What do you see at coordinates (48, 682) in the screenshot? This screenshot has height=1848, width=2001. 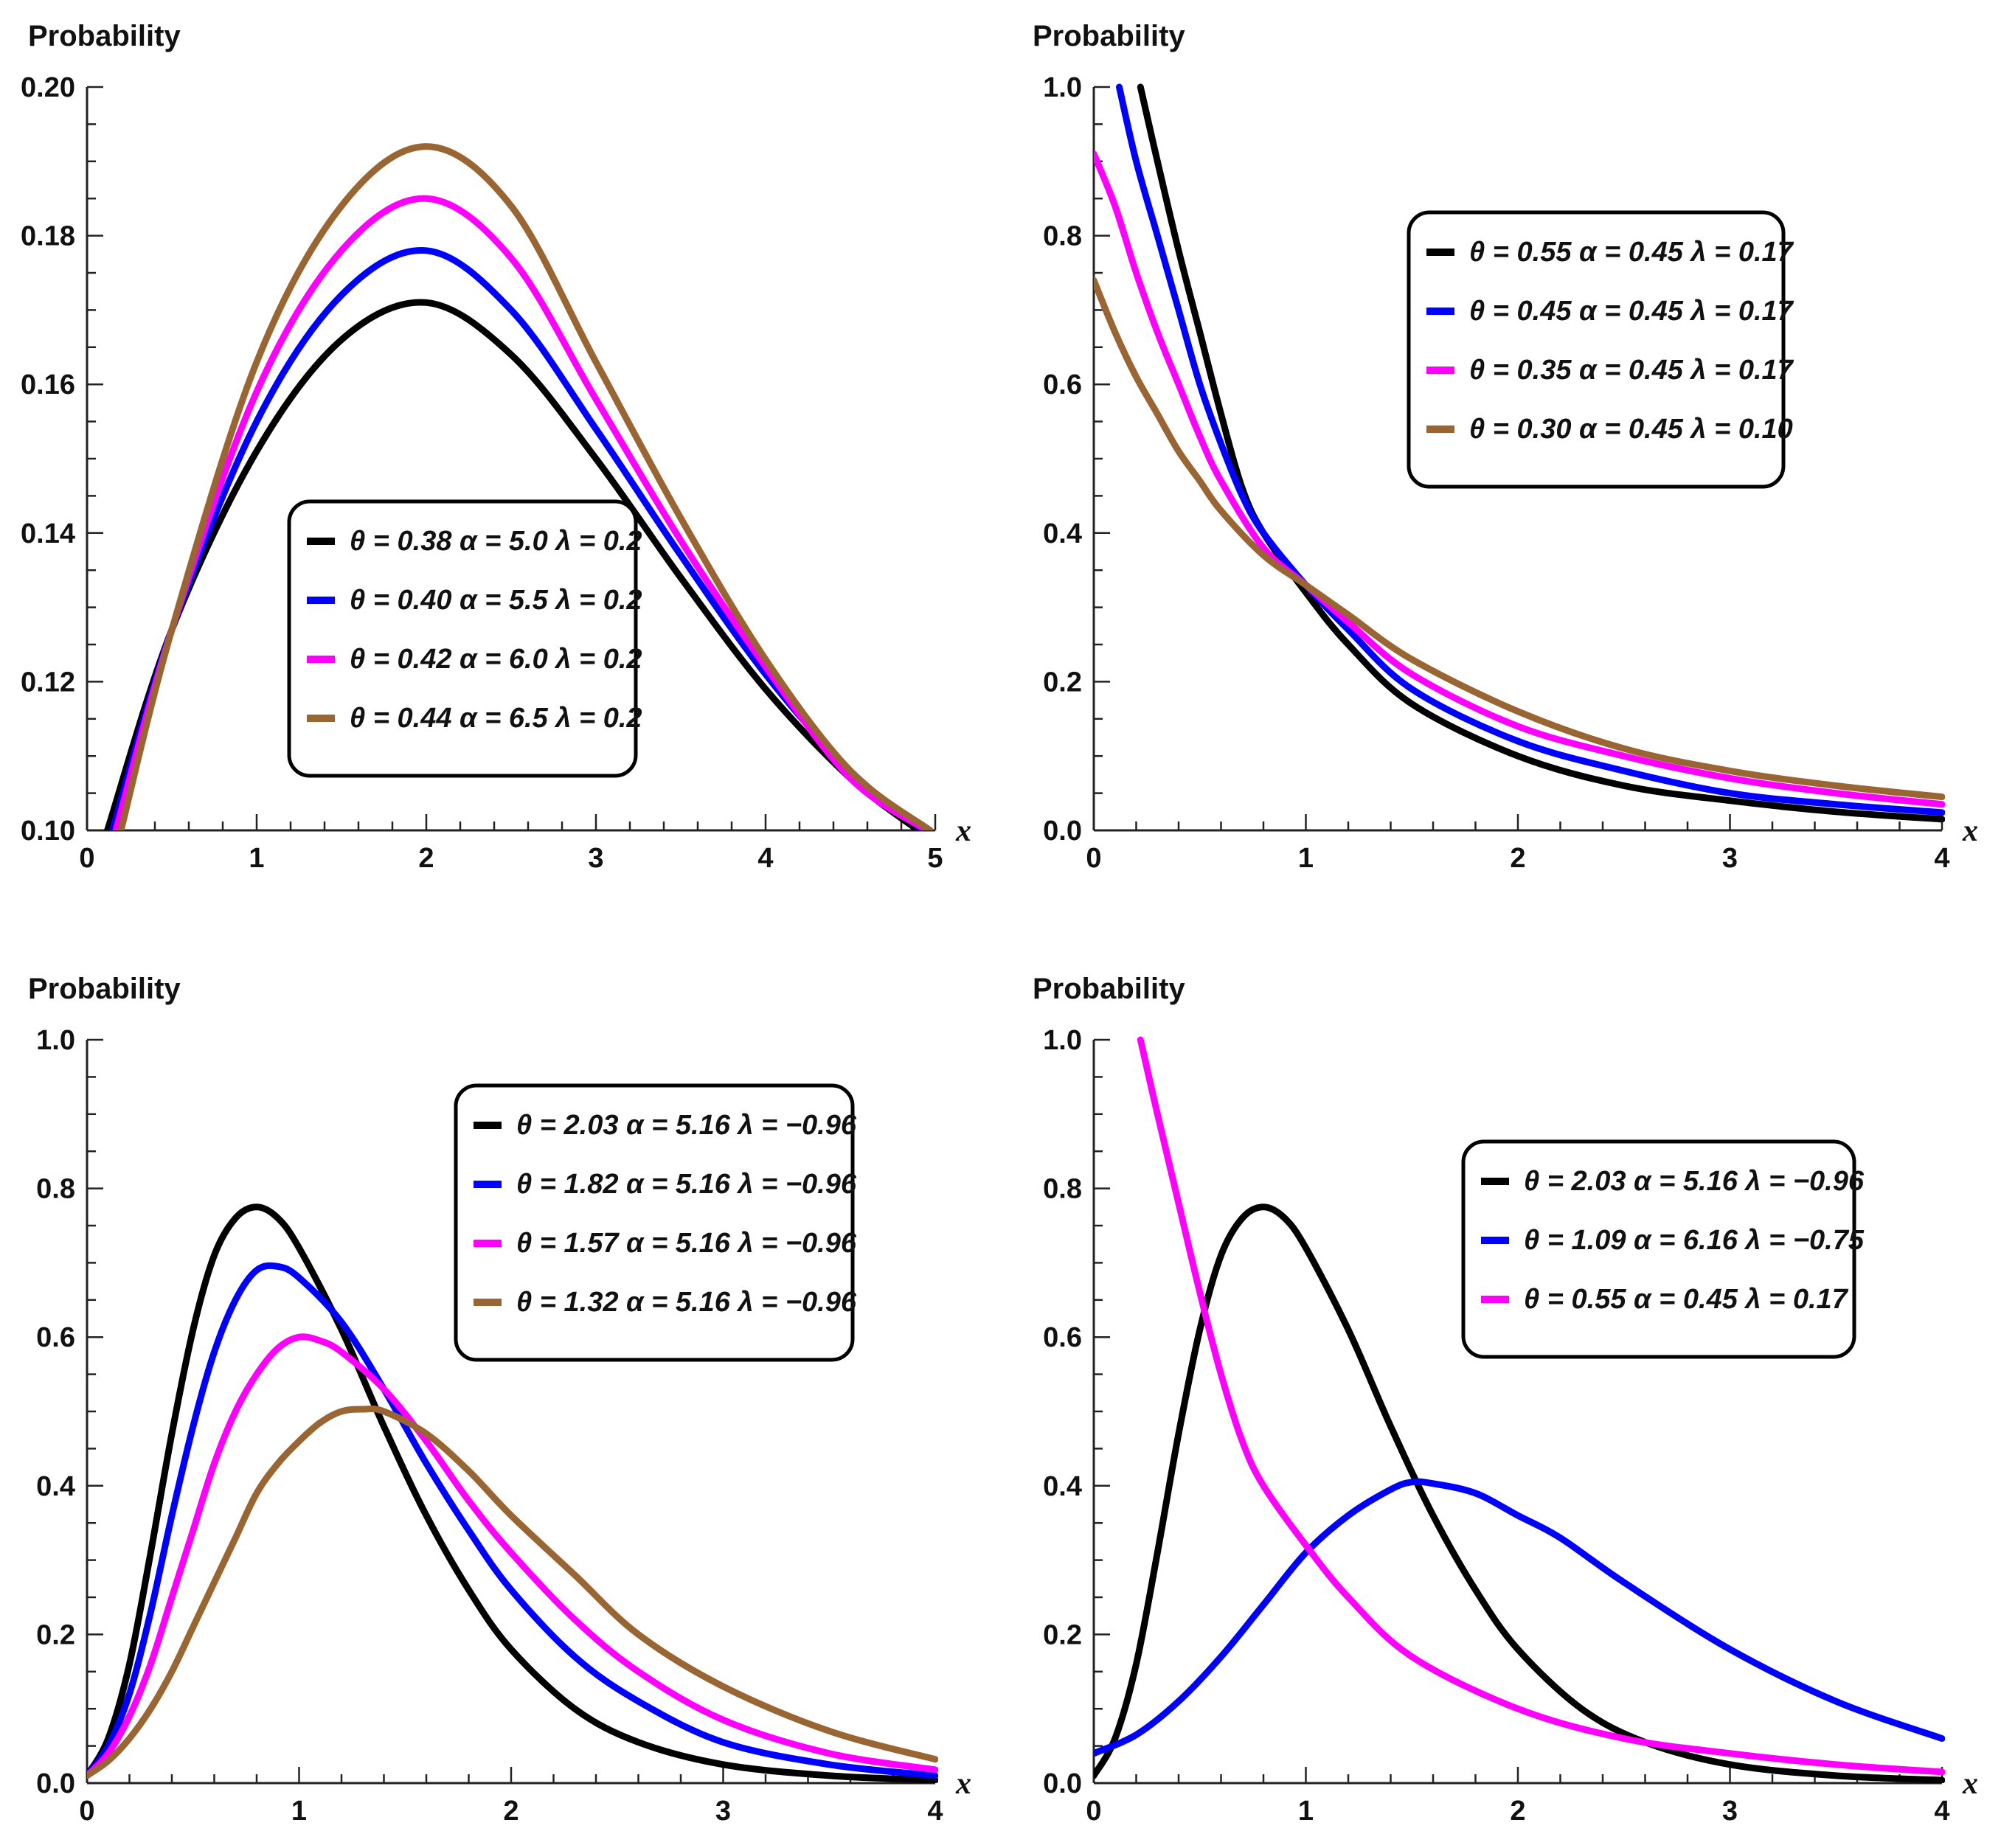 I see `y-tick-label: 0.12` at bounding box center [48, 682].